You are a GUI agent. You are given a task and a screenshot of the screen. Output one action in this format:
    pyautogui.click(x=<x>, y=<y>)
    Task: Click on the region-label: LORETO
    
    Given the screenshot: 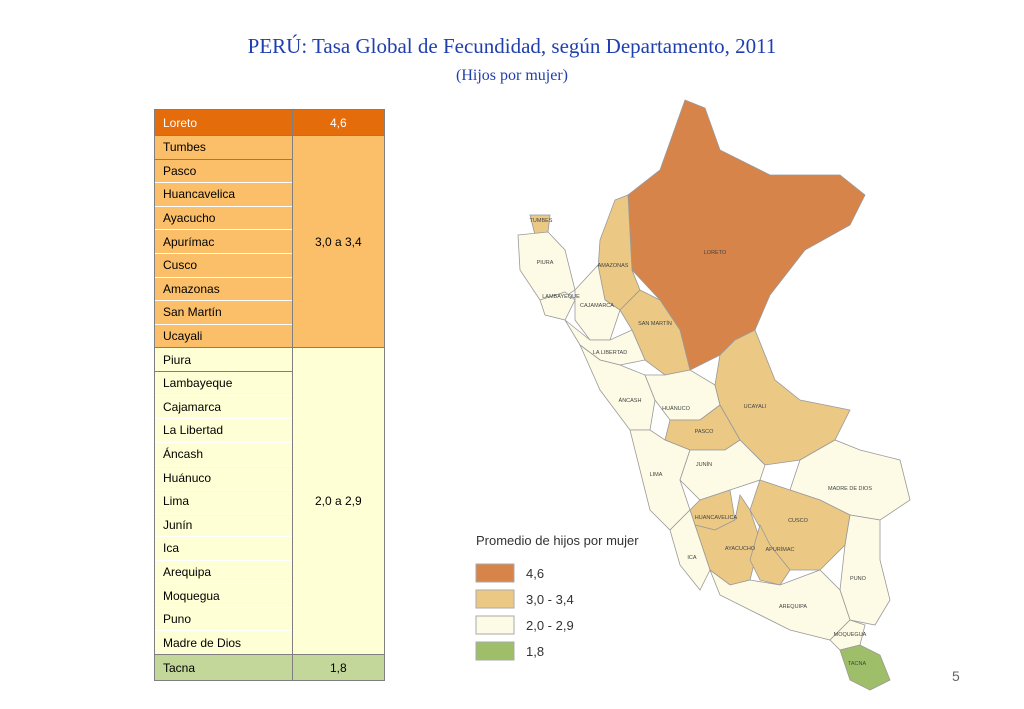 What is the action you would take?
    pyautogui.click(x=715, y=253)
    